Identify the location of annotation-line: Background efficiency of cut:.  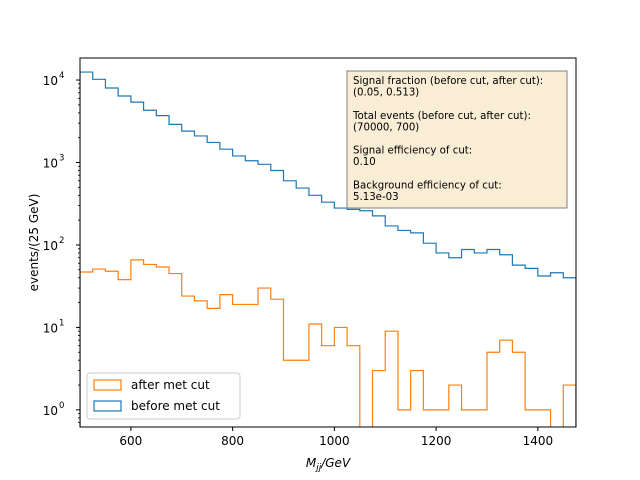
(427, 185).